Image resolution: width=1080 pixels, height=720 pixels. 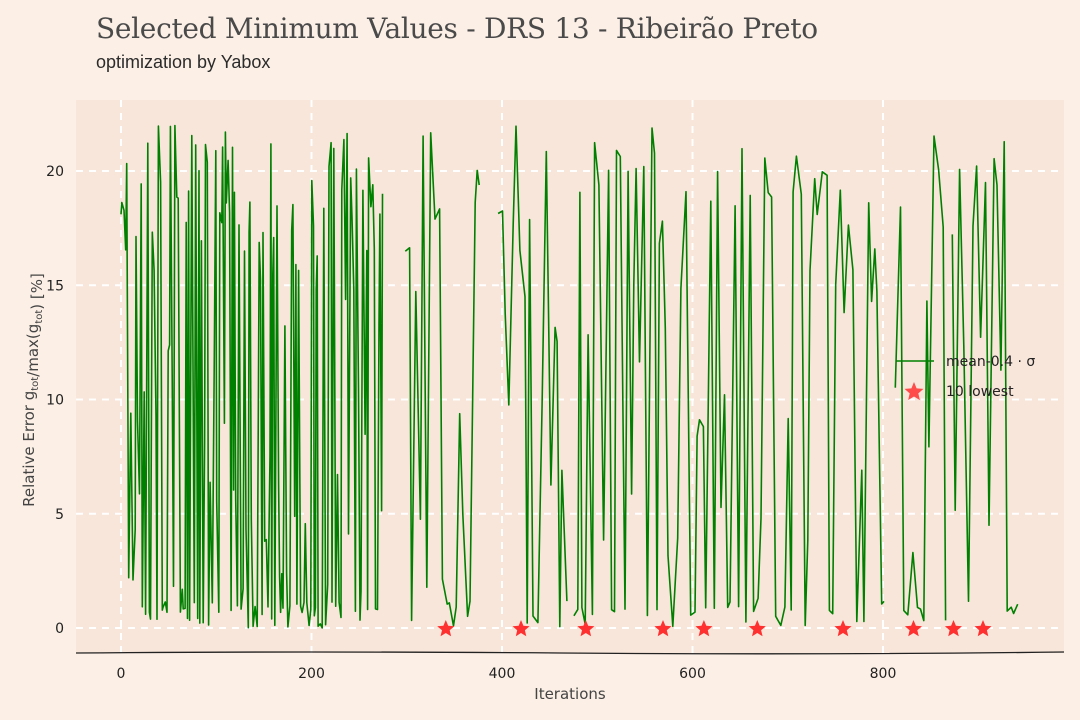 I want to click on legend-label-series: mean-0.4 · σ, so click(x=990, y=362).